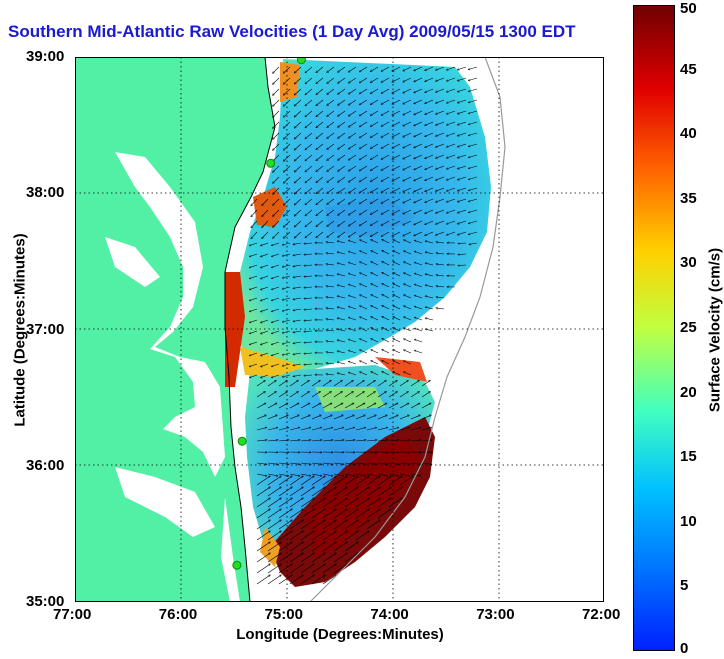 Image resolution: width=724 pixels, height=659 pixels. I want to click on coastline, so click(250, 329).